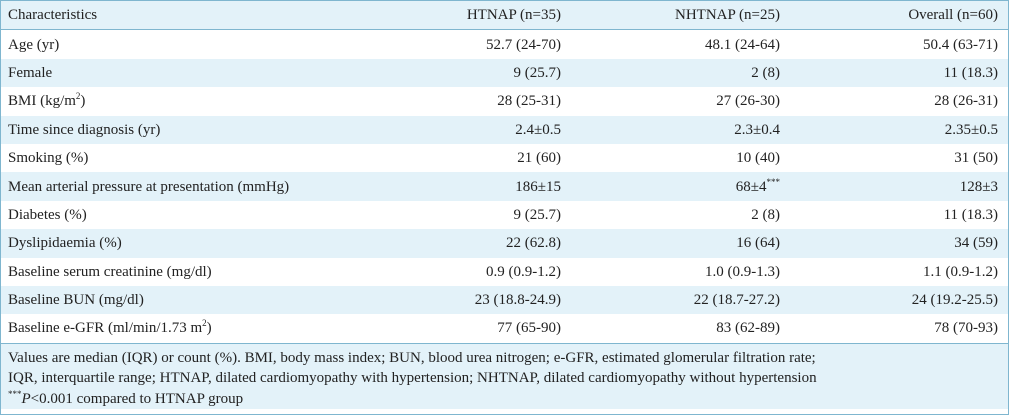  I want to click on row-label: Baseline serum creatinine (mg/dl), so click(110, 271).